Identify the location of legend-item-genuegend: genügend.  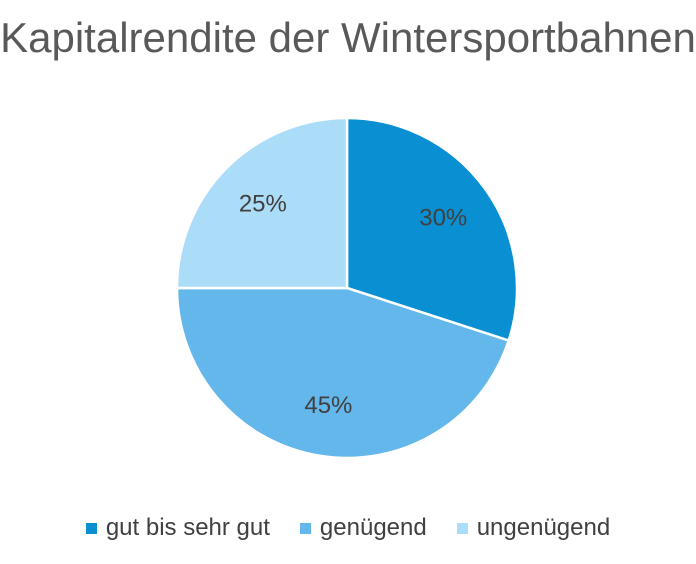
(363, 528).